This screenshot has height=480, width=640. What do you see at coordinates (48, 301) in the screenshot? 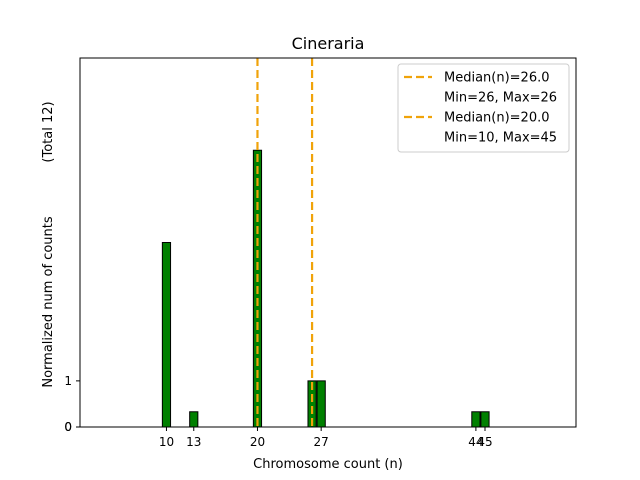
I see `y-axis-label: Normalized num of counts` at bounding box center [48, 301].